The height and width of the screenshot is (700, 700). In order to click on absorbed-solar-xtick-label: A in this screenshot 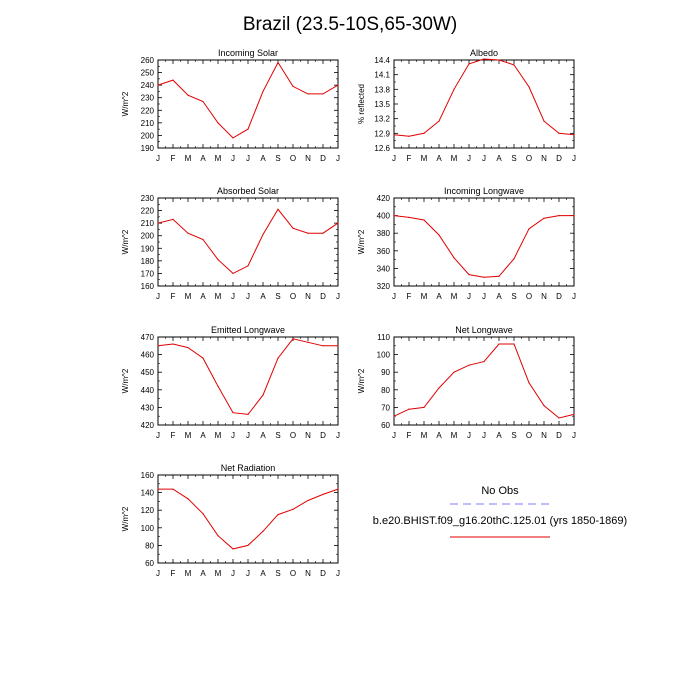, I will do `click(263, 296)`.